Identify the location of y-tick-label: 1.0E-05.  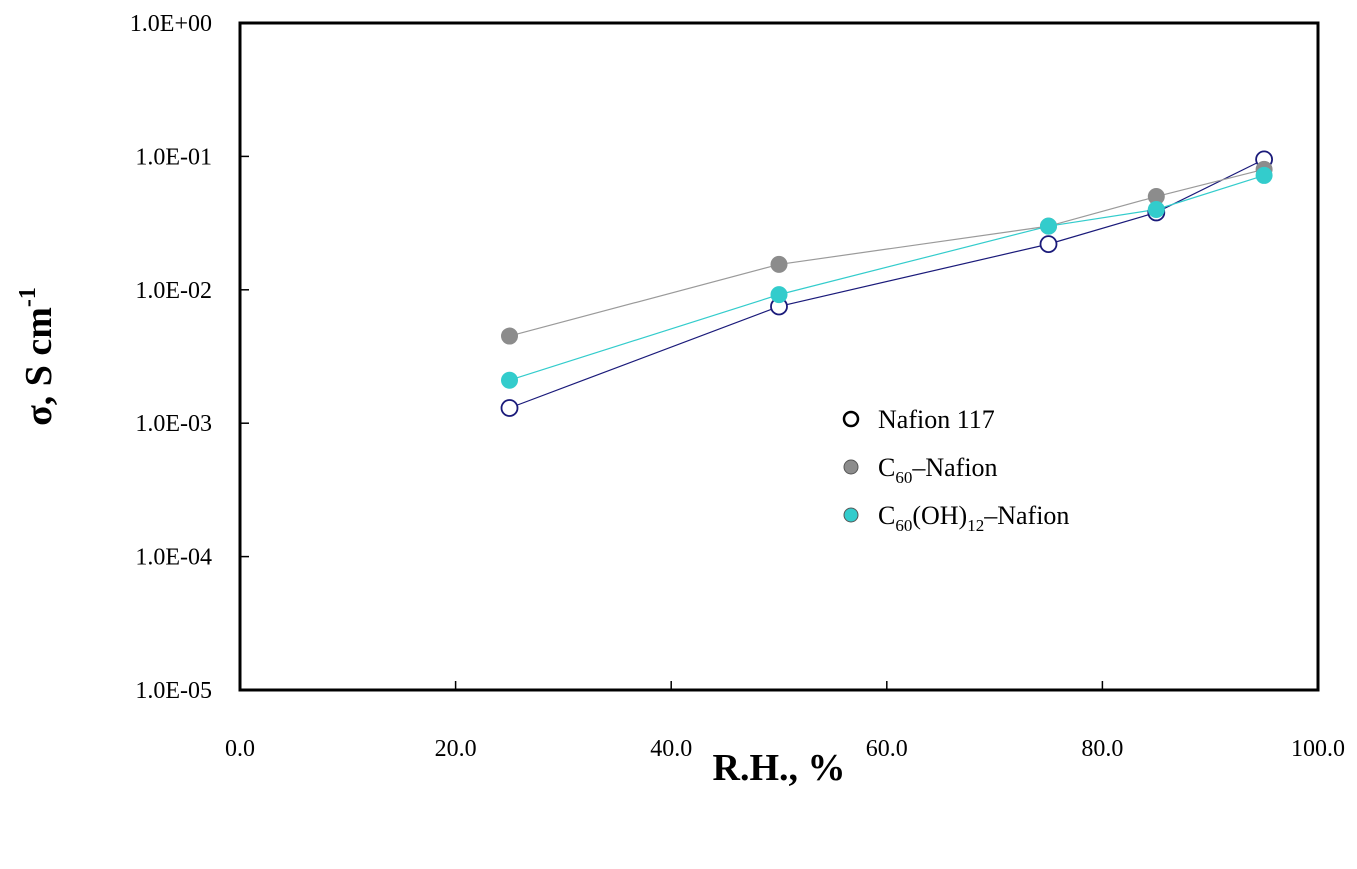
(173, 691).